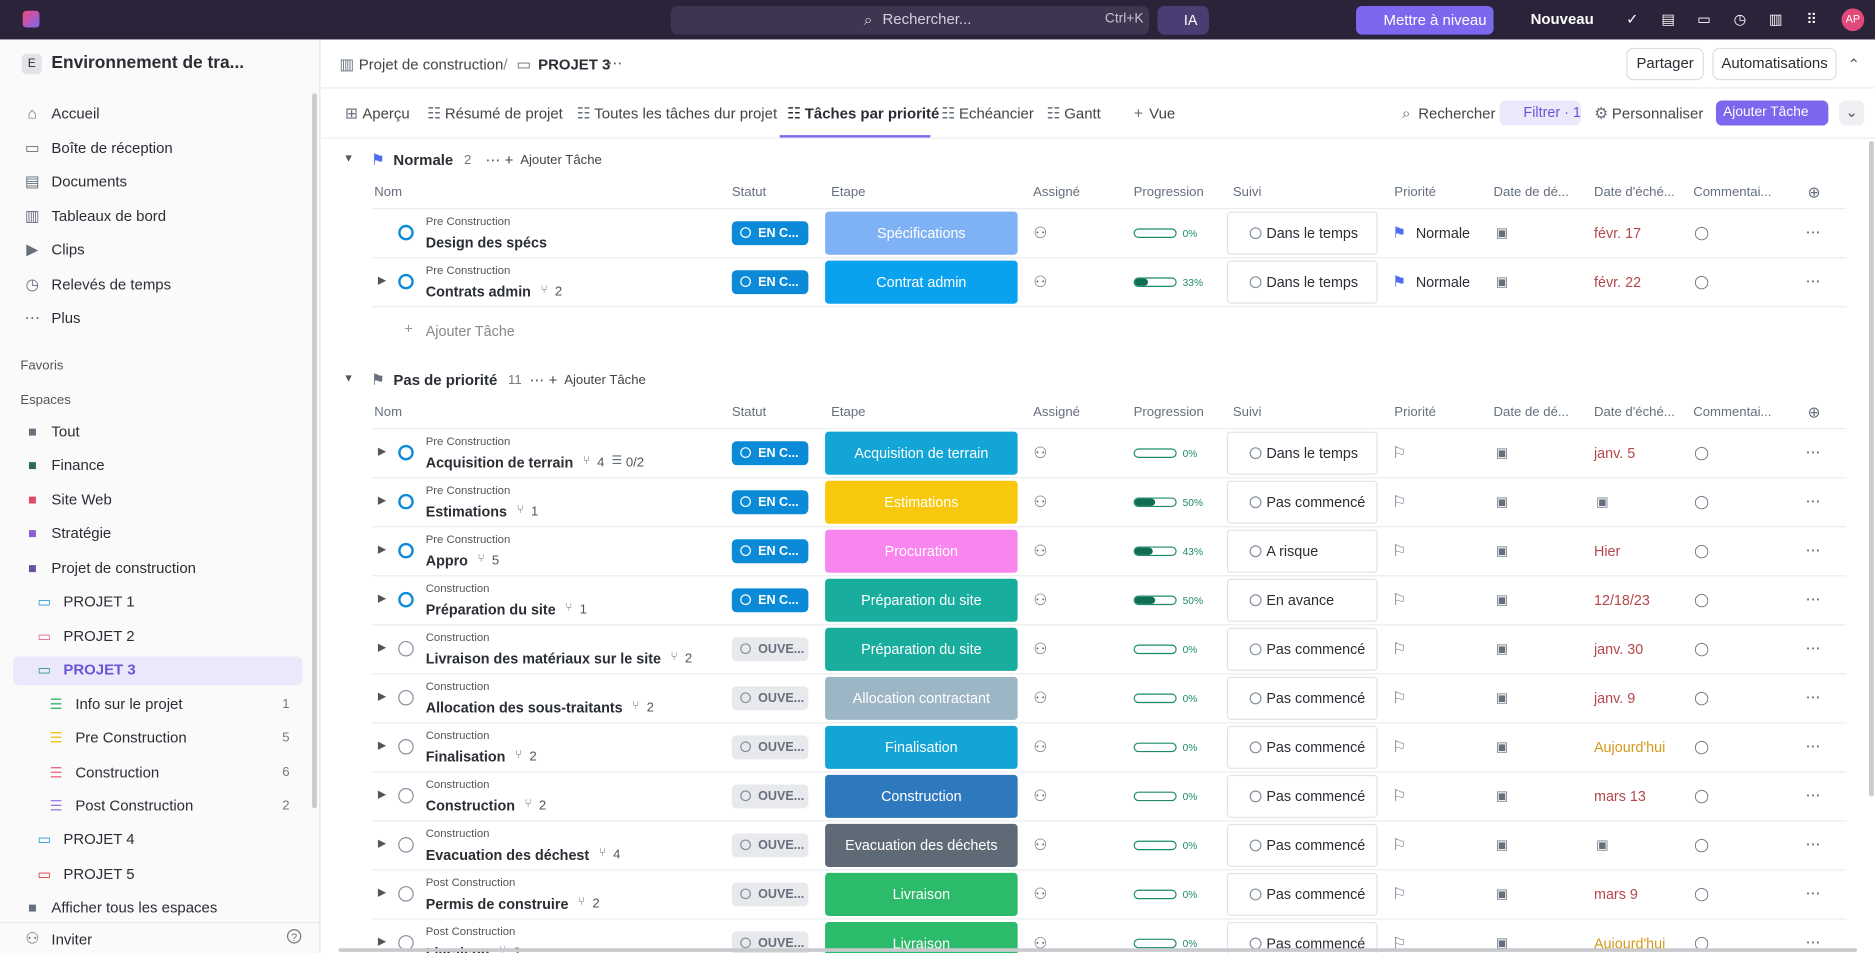  Describe the element at coordinates (1852, 113) in the screenshot. I see `collapse-button: ⌄` at that location.